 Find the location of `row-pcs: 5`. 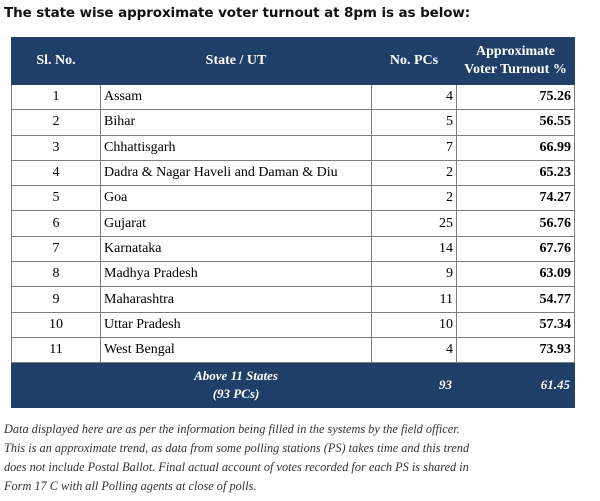

row-pcs: 5 is located at coordinates (414, 122).